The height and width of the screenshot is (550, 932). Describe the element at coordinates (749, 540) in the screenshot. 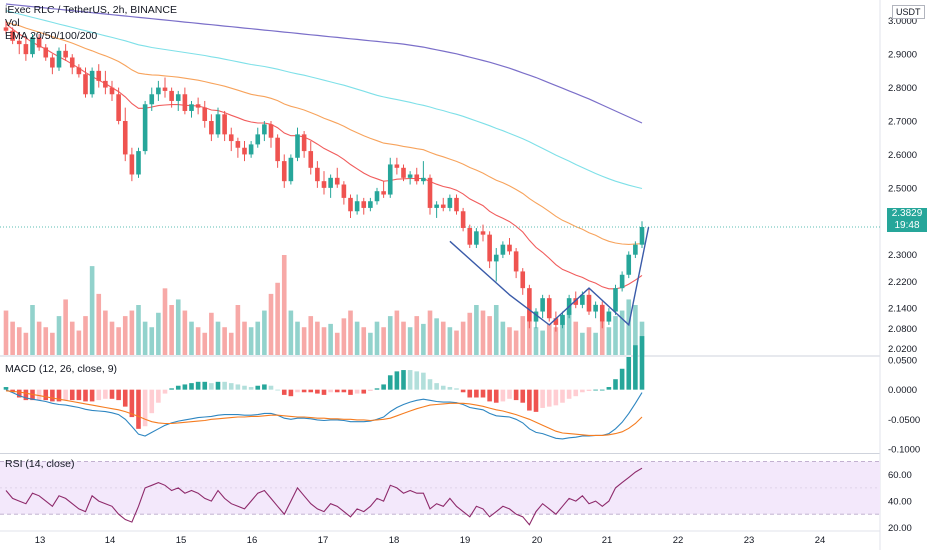

I see `time-tick-label: 23` at that location.